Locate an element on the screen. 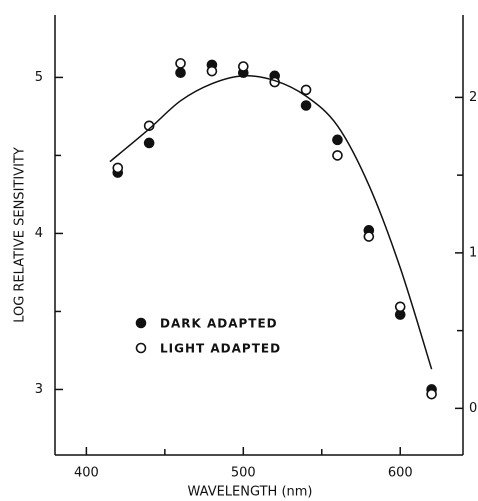  x-tick-label: 600 is located at coordinates (400, 473).